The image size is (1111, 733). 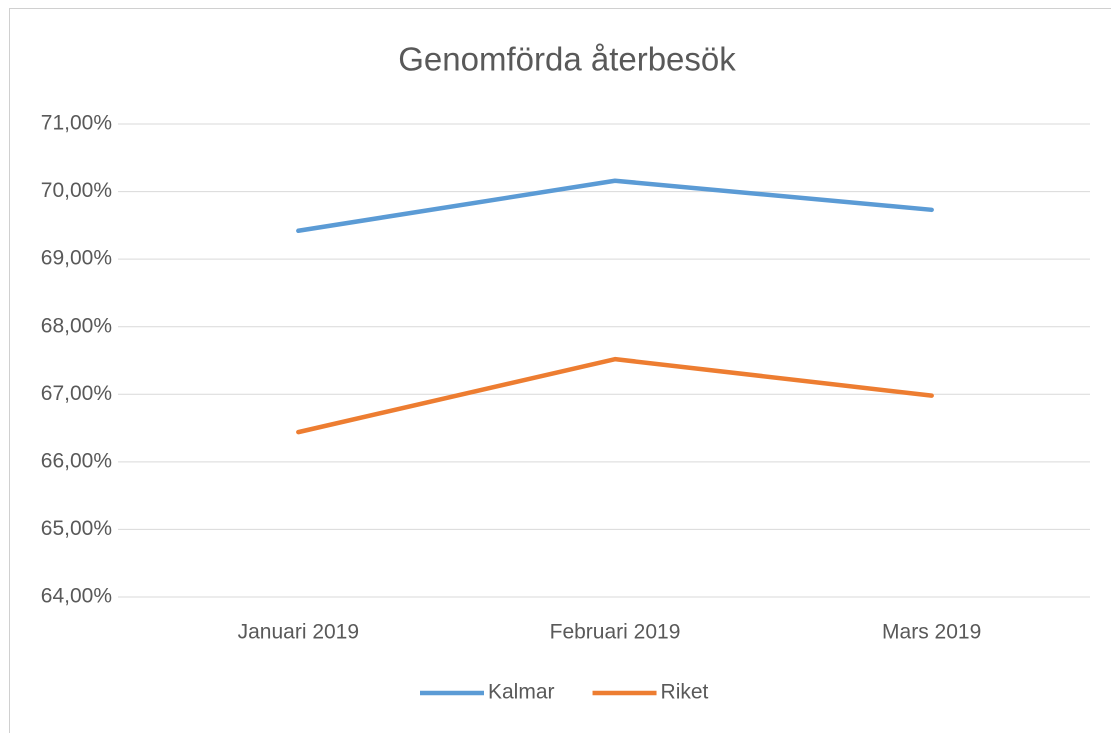 I want to click on x-tick-label: Januari 2019, so click(x=298, y=632).